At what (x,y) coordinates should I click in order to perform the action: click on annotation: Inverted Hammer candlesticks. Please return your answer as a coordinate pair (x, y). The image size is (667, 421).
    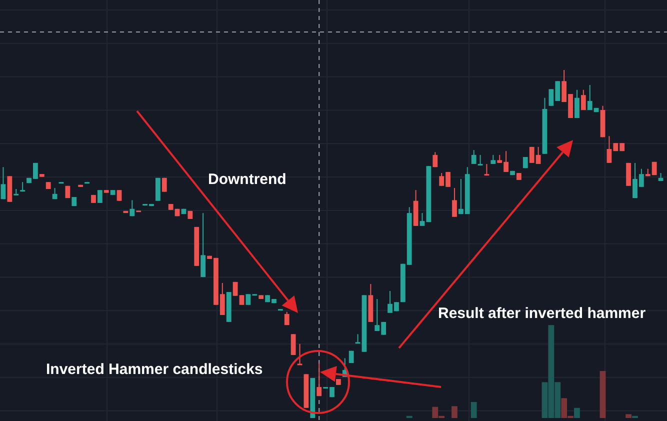
    Looking at the image, I should click on (154, 369).